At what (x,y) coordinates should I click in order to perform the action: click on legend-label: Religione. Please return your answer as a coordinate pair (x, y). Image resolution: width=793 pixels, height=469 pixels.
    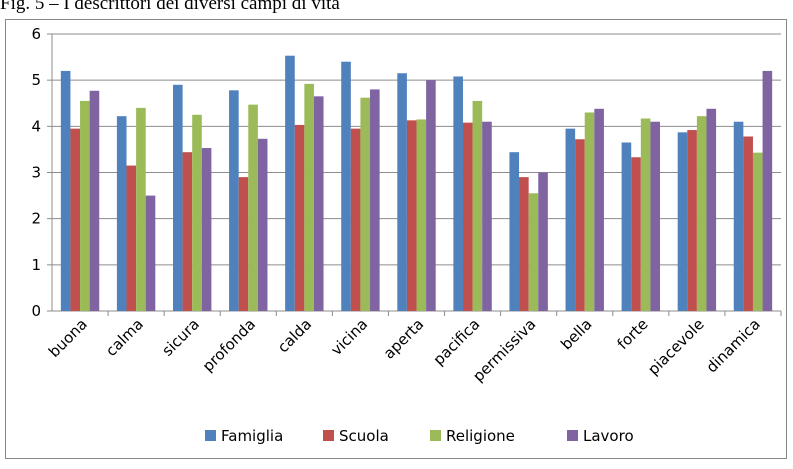
    Looking at the image, I should click on (480, 436).